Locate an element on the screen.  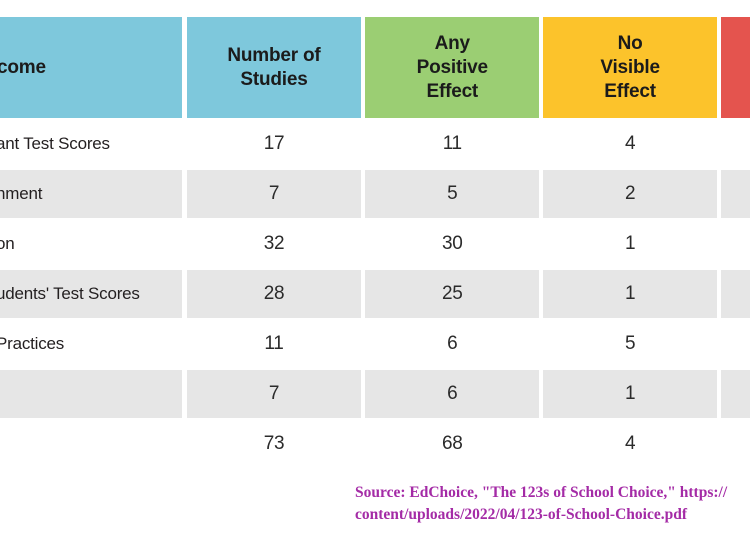
outcome-cell: udents' Test Scores is located at coordinates (91, 294).